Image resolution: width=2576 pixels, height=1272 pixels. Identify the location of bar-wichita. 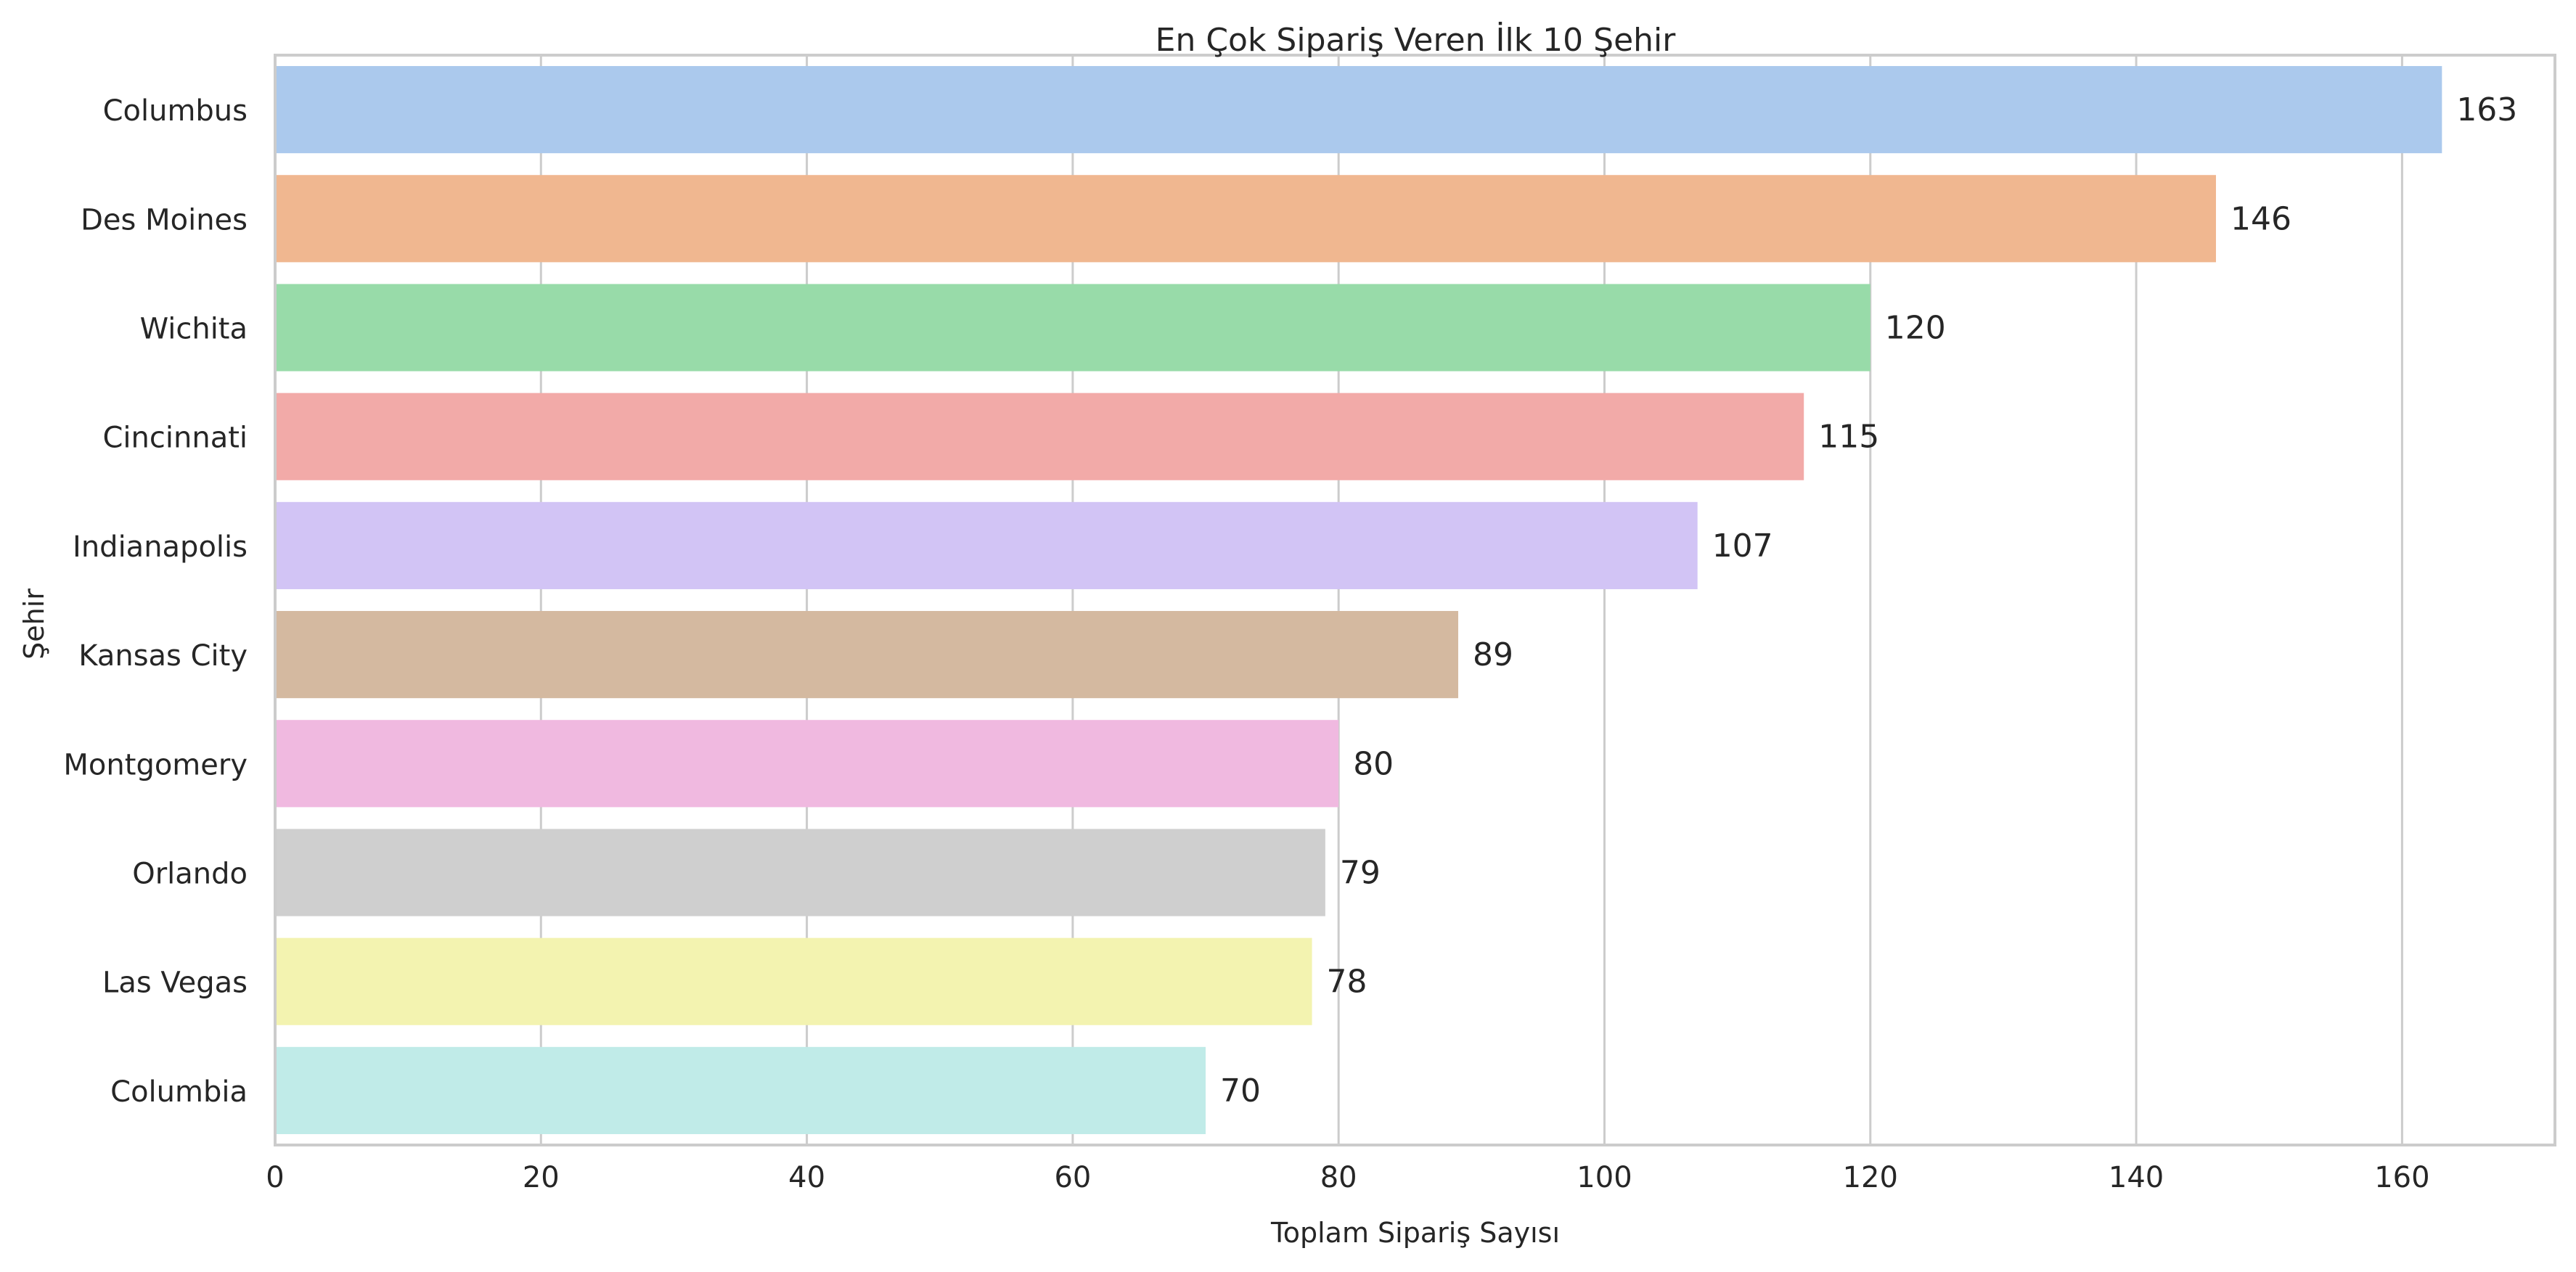
(1072, 328).